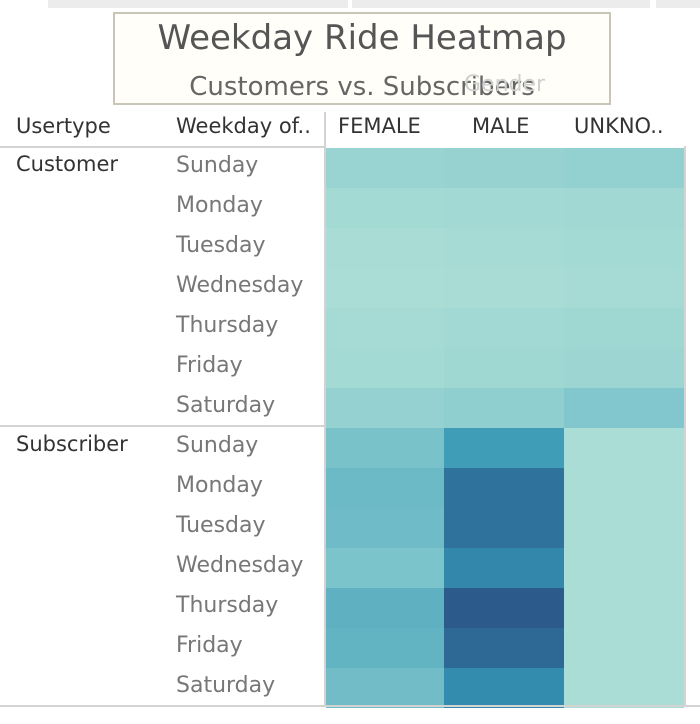 The height and width of the screenshot is (724, 700). Describe the element at coordinates (362, 87) in the screenshot. I see `chart-subtitle: Customers vs. Subscribers` at that location.